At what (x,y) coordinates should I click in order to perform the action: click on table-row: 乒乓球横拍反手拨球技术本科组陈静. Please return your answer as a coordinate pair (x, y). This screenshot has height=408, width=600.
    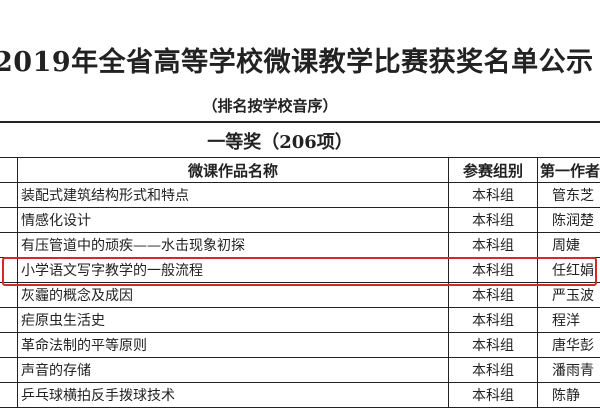
    Looking at the image, I should click on (300, 395).